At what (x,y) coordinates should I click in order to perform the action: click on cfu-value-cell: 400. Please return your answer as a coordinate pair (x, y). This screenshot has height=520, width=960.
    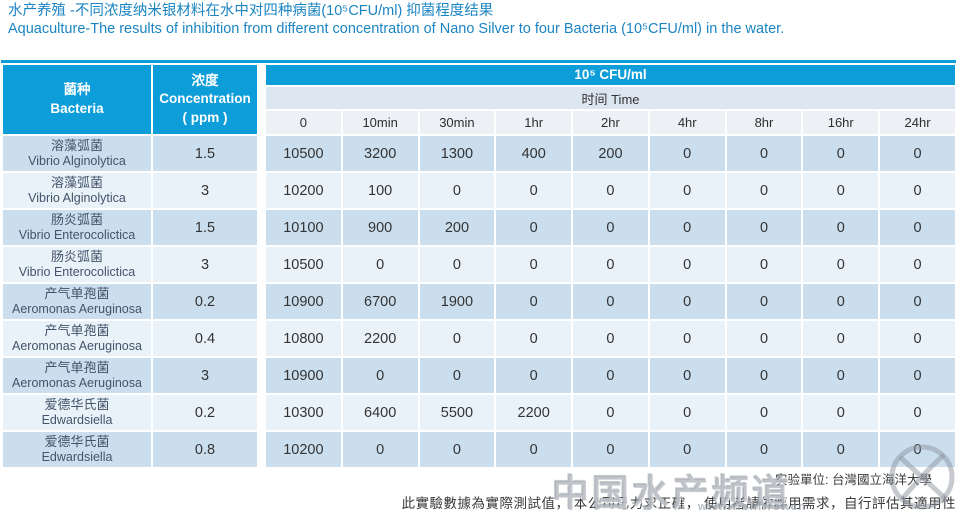
    Looking at the image, I should click on (534, 153).